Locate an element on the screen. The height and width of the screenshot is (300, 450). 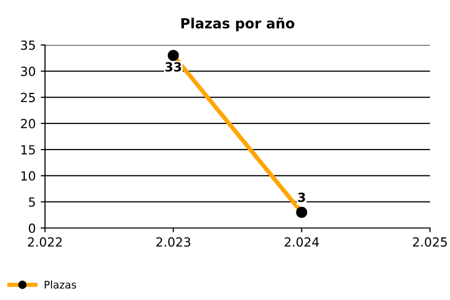
data-label: 33 is located at coordinates (173, 67).